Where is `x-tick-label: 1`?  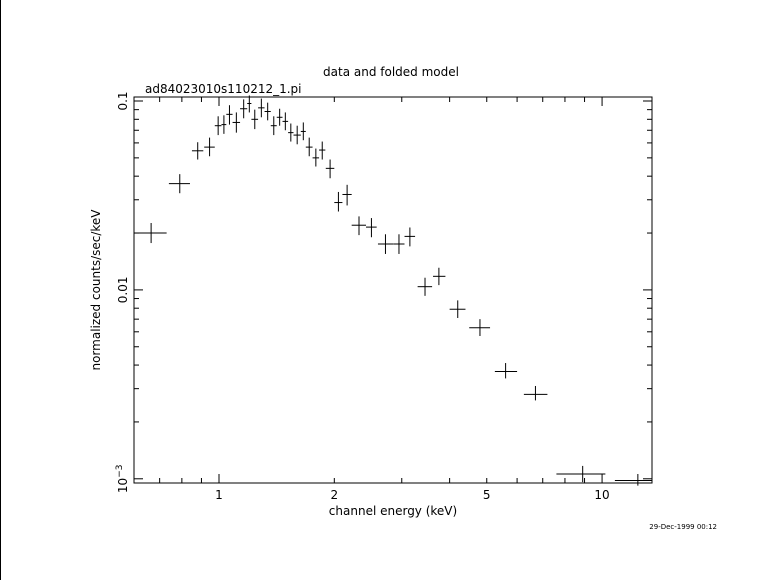
x-tick-label: 1 is located at coordinates (219, 495).